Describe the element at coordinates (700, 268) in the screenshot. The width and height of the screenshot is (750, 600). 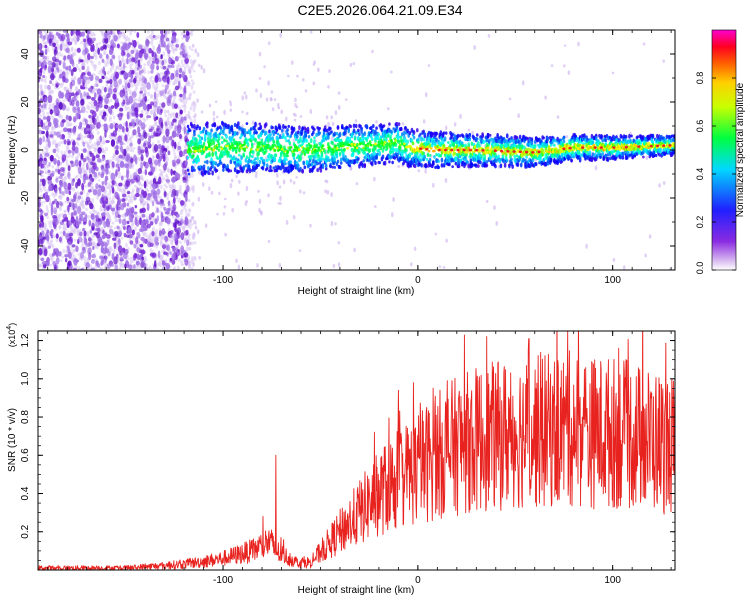
I see `colorbar-tick-label: 0.0` at that location.